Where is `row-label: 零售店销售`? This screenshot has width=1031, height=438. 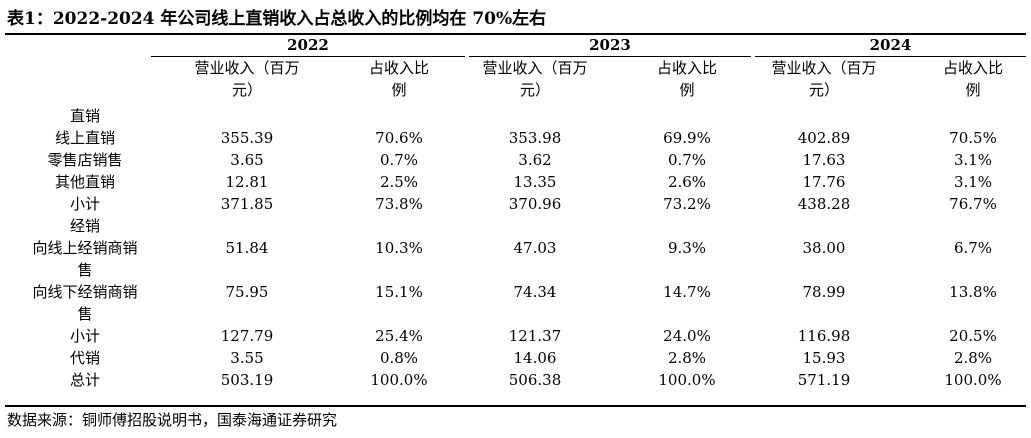 row-label: 零售店销售 is located at coordinates (85, 160).